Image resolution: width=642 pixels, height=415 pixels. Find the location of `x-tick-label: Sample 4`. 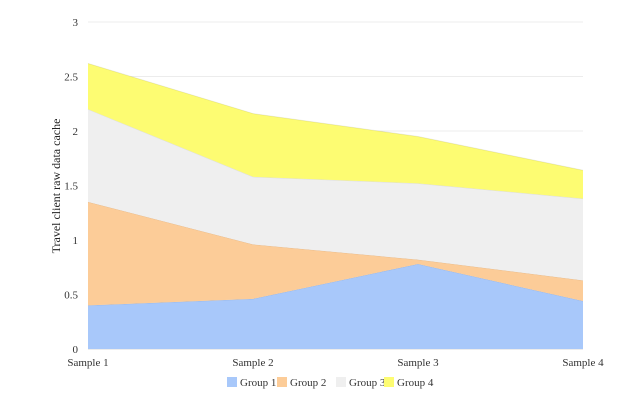

x-tick-label: Sample 4 is located at coordinates (583, 363).